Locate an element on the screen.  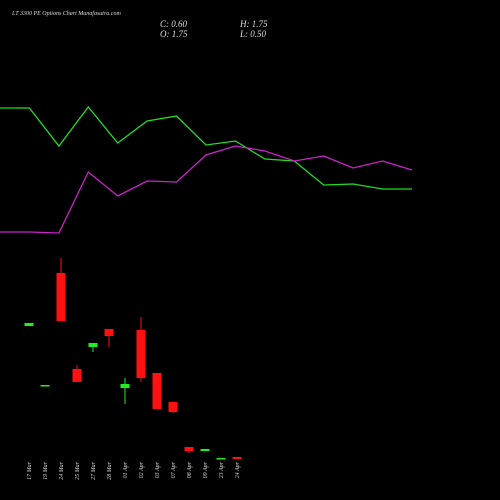
chart-title: LT 3300 PE Options Chart Munafasutra.com is located at coordinates (66, 13).